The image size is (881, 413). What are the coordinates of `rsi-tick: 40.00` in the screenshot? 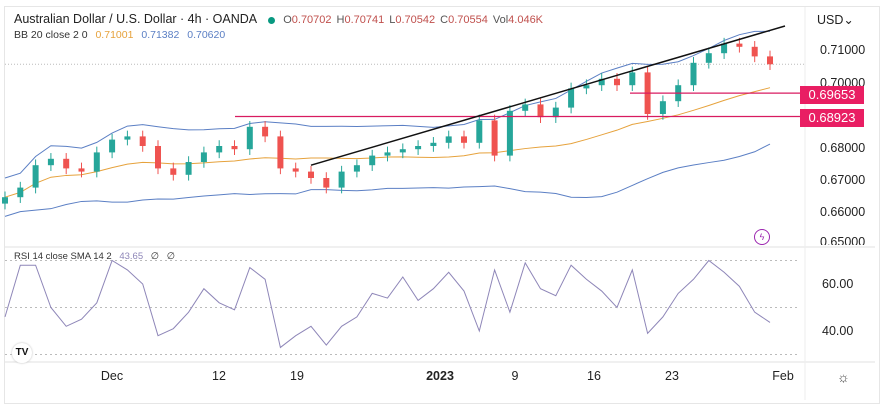 It's located at (838, 331).